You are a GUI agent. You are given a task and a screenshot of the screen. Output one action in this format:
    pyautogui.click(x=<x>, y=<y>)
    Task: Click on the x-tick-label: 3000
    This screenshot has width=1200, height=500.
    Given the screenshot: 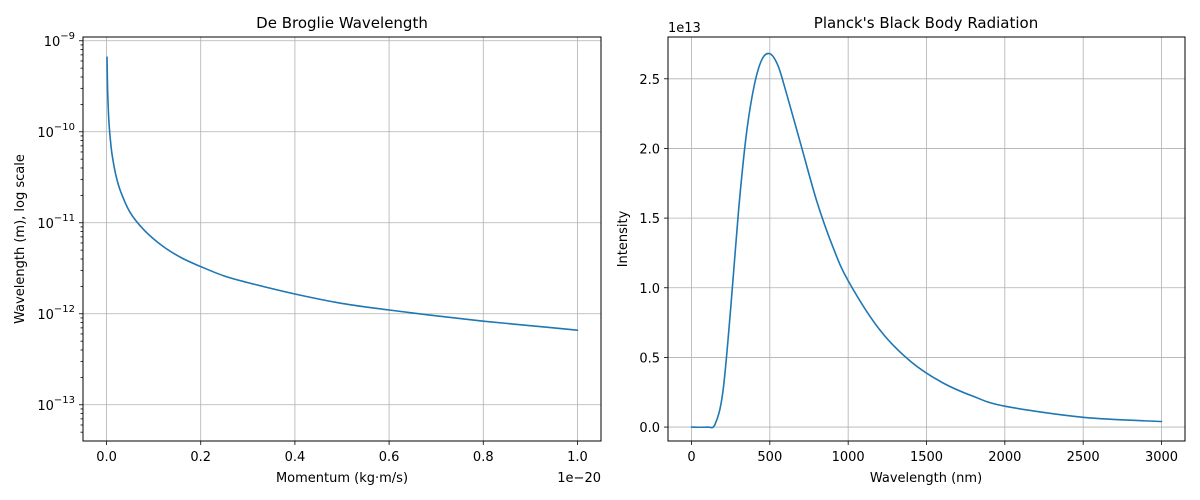 What is the action you would take?
    pyautogui.click(x=1161, y=457)
    